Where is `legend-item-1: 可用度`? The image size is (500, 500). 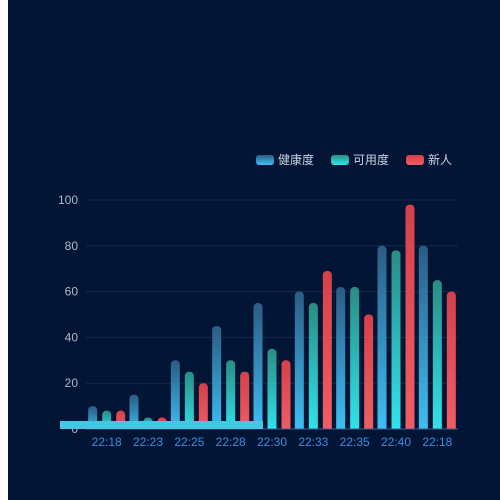 legend-item-1: 可用度 is located at coordinates (360, 159).